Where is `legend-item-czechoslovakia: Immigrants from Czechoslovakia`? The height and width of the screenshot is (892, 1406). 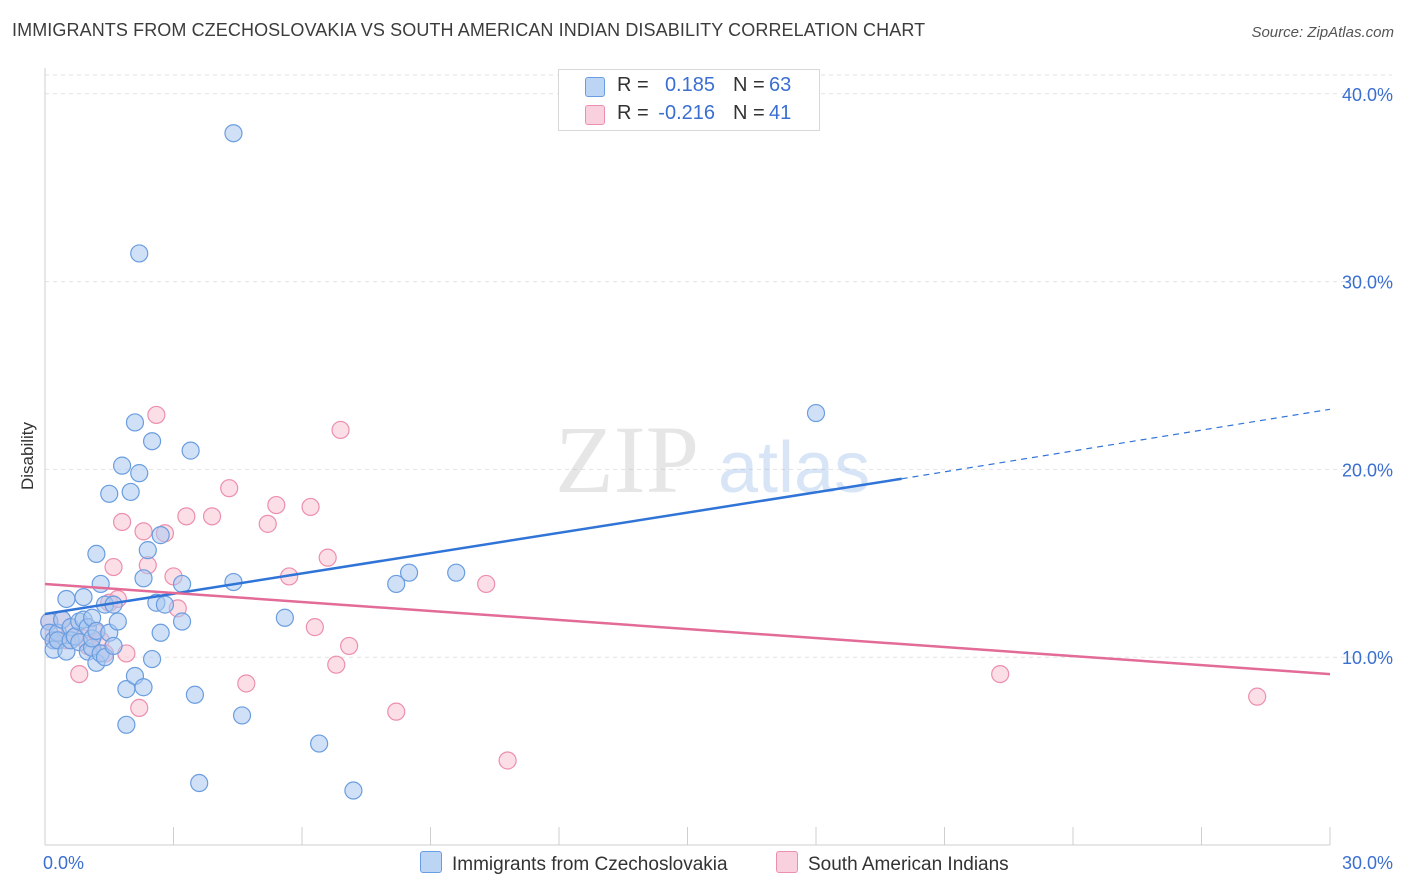 legend-item-czechoslovakia: Immigrants from Czechoslovakia is located at coordinates (574, 863).